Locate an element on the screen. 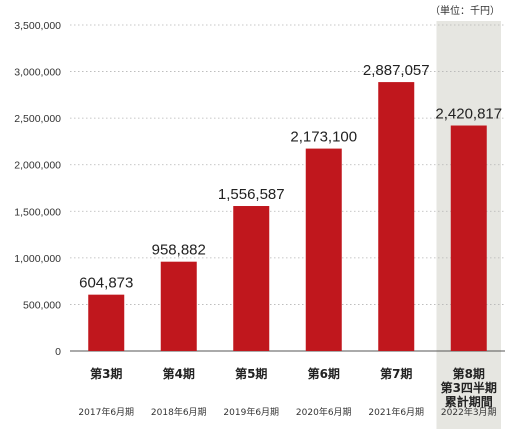 This screenshot has height=429, width=508. data-label: 2,420,817 is located at coordinates (468, 114).